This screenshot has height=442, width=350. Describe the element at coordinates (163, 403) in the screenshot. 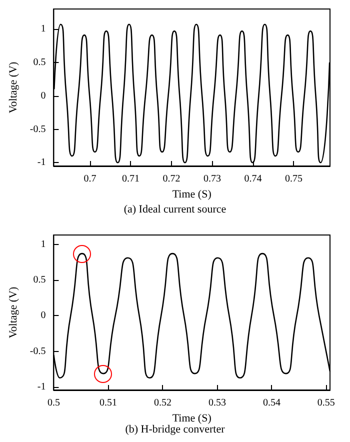

I see `x-tick-label: 0.52` at that location.